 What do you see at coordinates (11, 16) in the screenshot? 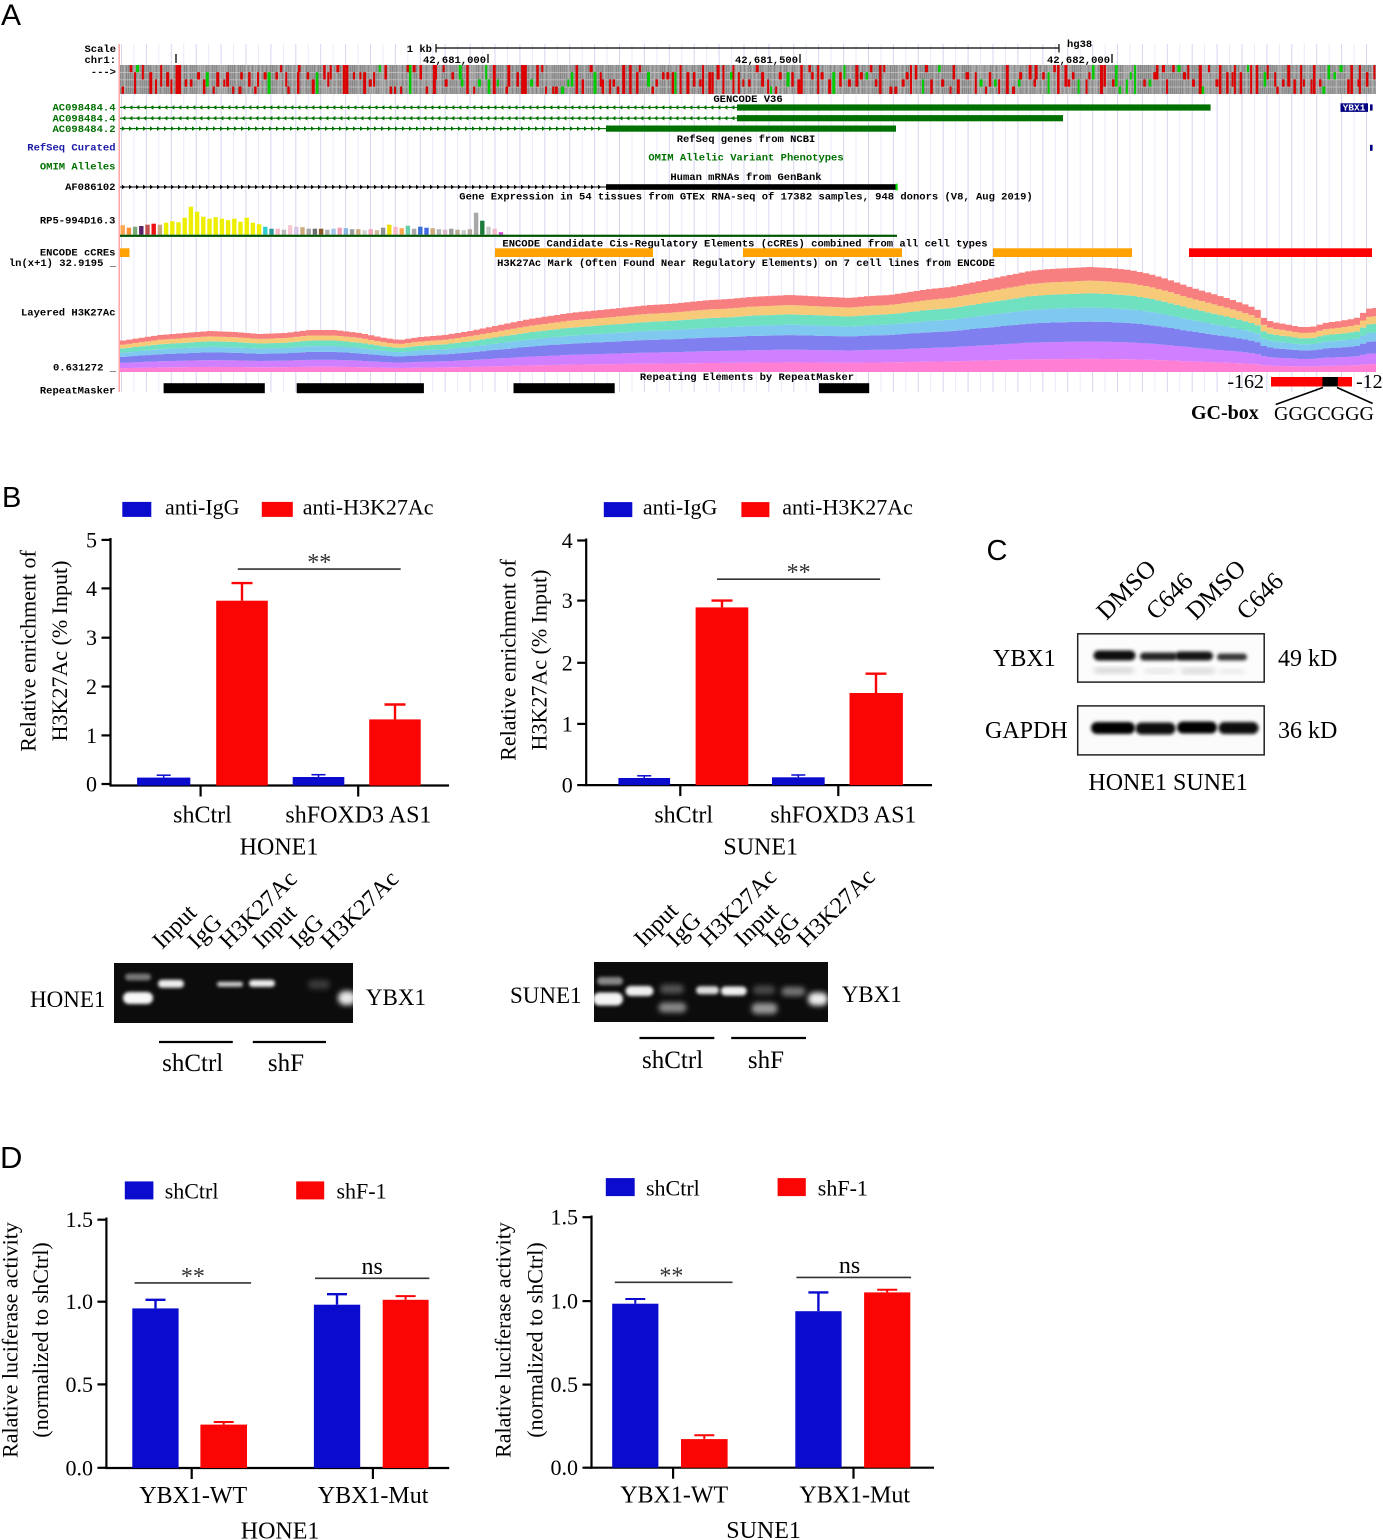
I see `svg-text: A` at bounding box center [11, 16].